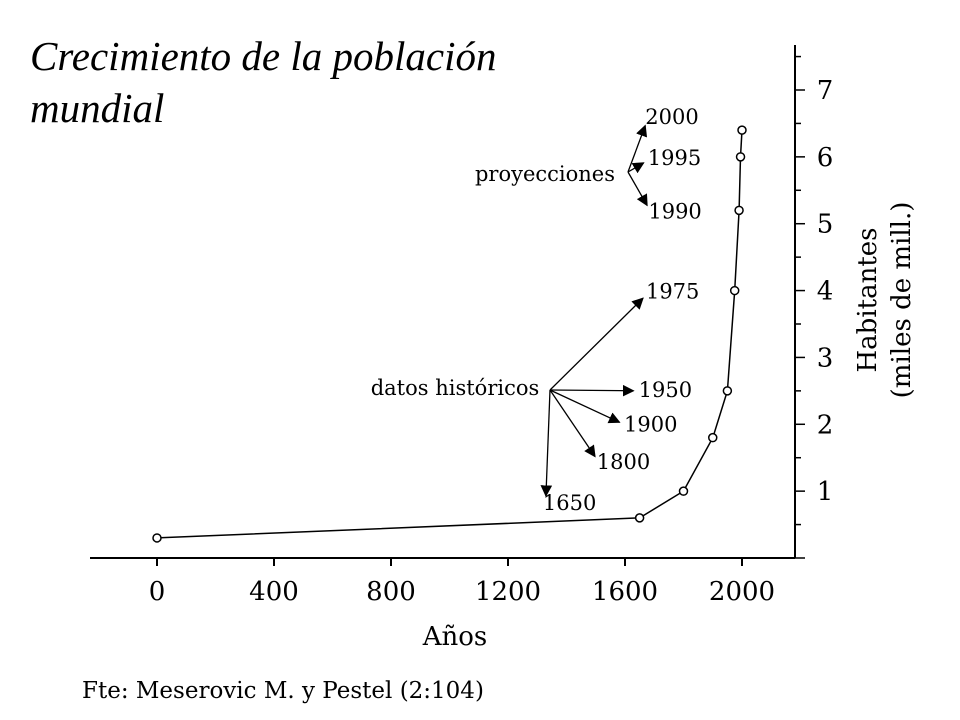 The image size is (960, 720). Describe the element at coordinates (283, 691) in the screenshot. I see `source-note: Fte: Meserovic M. y Pestel (2:104)` at that location.